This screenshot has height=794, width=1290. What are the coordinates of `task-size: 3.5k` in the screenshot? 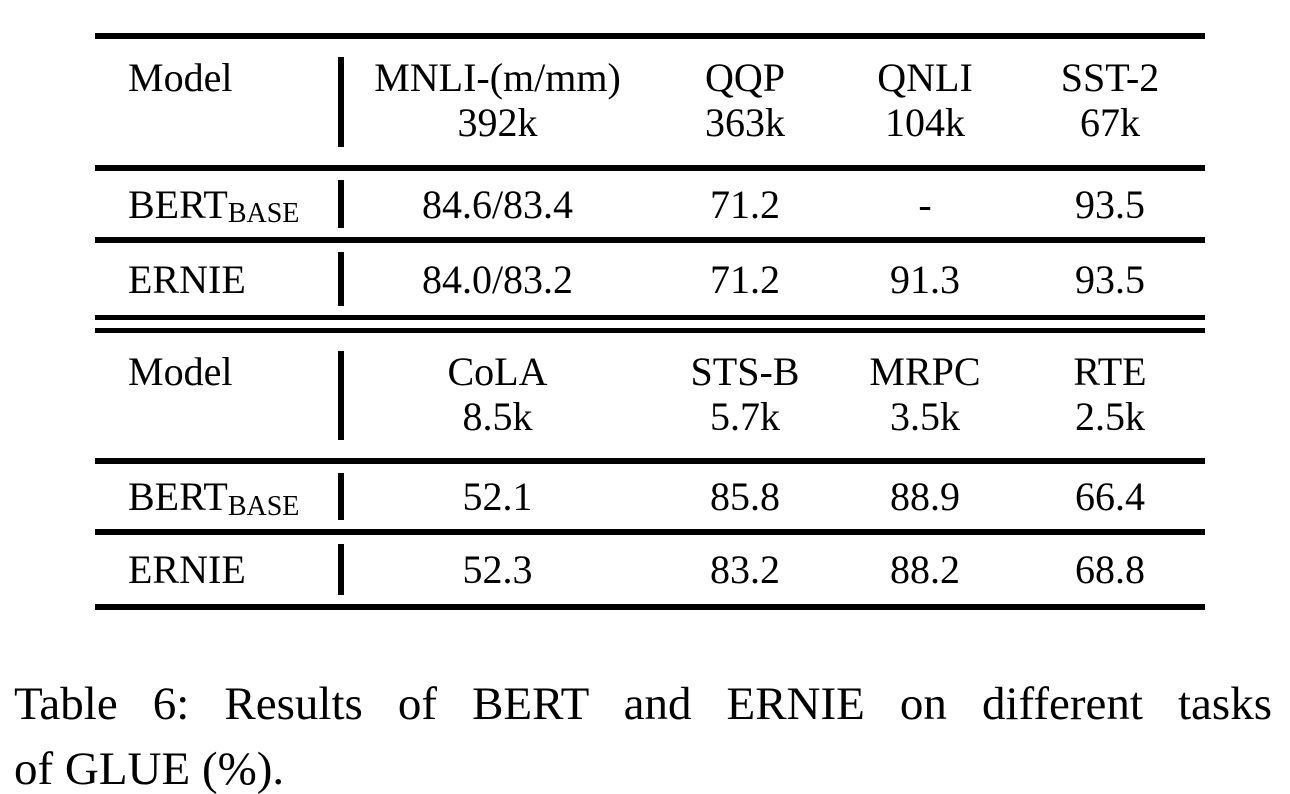 It's located at (925, 416).